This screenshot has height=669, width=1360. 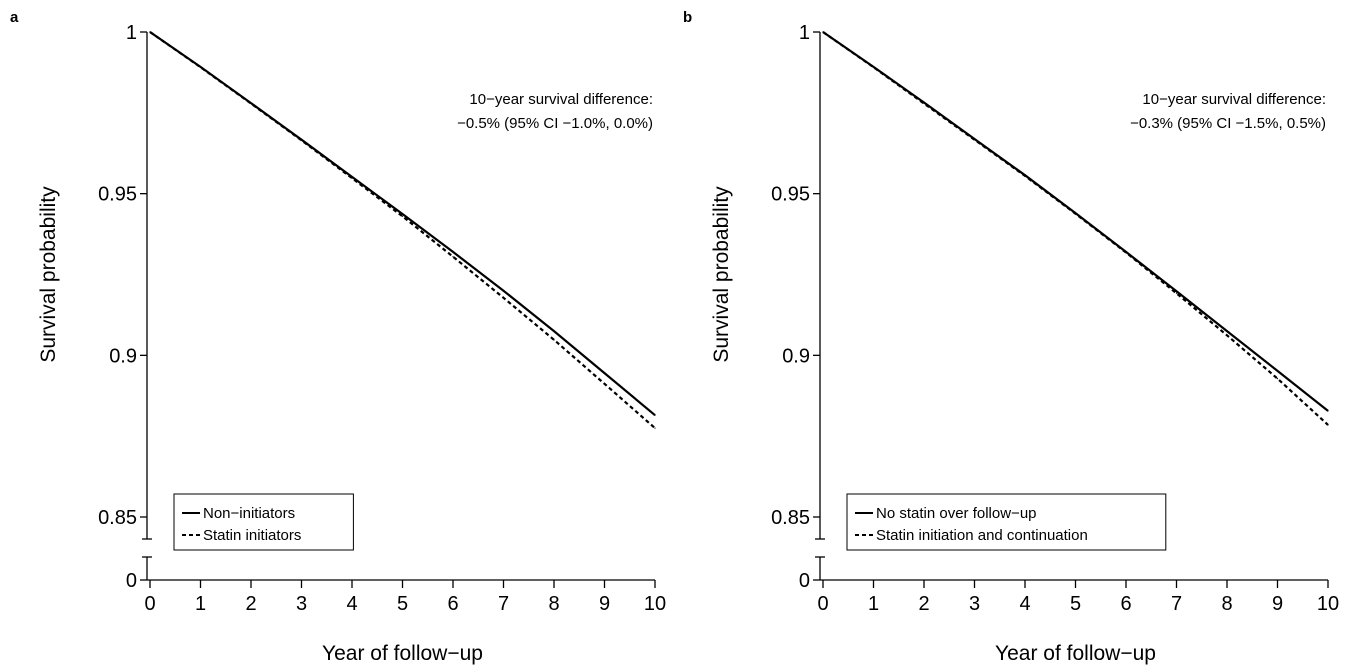 I want to click on legend-label: No statin over follow−up, so click(x=956, y=513).